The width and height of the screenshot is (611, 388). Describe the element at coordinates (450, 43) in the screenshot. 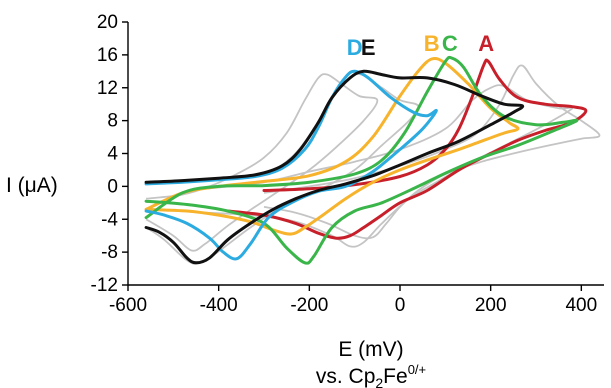

I see `series-label-C: C` at that location.